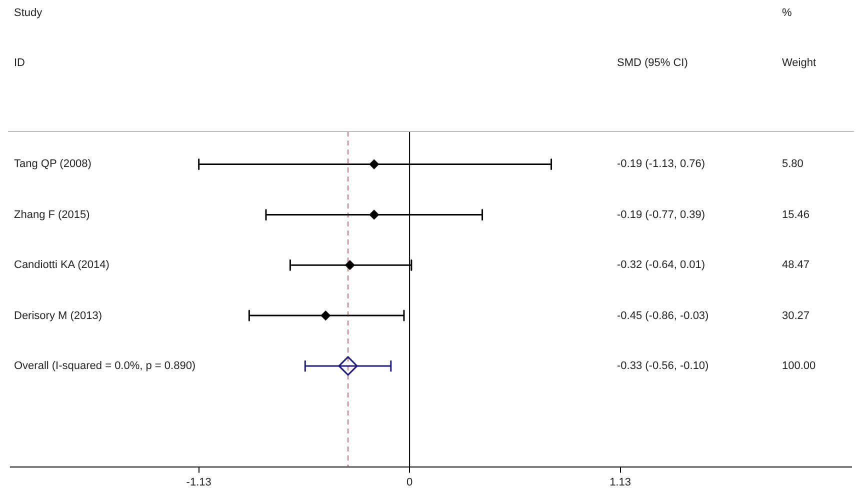 The width and height of the screenshot is (862, 492). I want to click on text: Weight, so click(799, 63).